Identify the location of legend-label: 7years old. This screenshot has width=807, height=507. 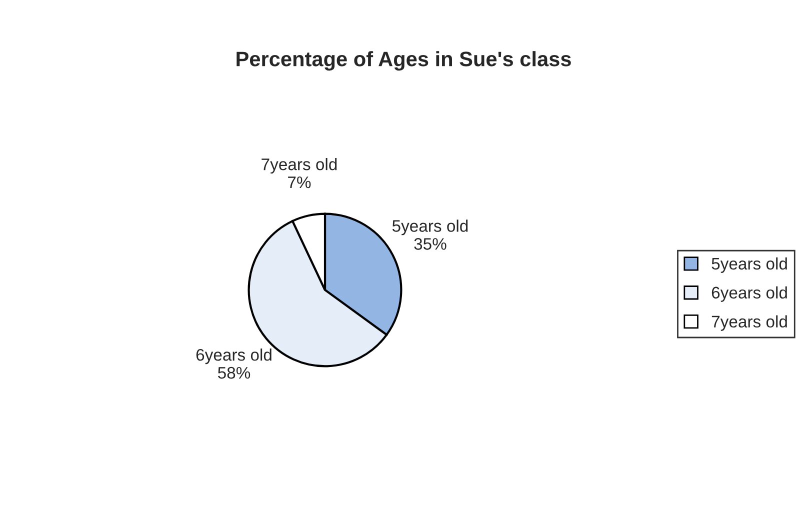
(749, 323).